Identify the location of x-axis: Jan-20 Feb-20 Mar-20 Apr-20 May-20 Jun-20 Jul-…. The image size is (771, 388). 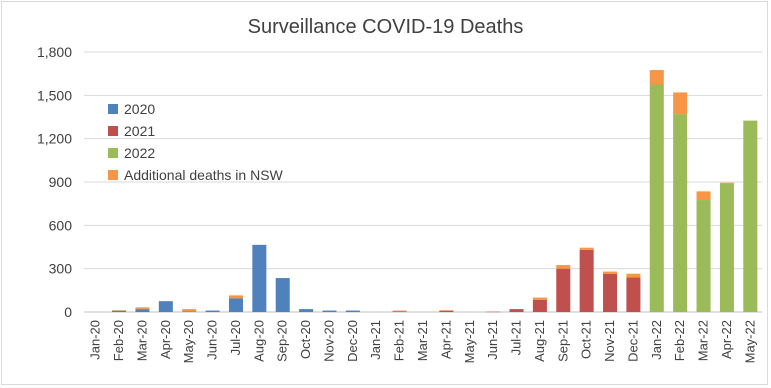
(423, 341).